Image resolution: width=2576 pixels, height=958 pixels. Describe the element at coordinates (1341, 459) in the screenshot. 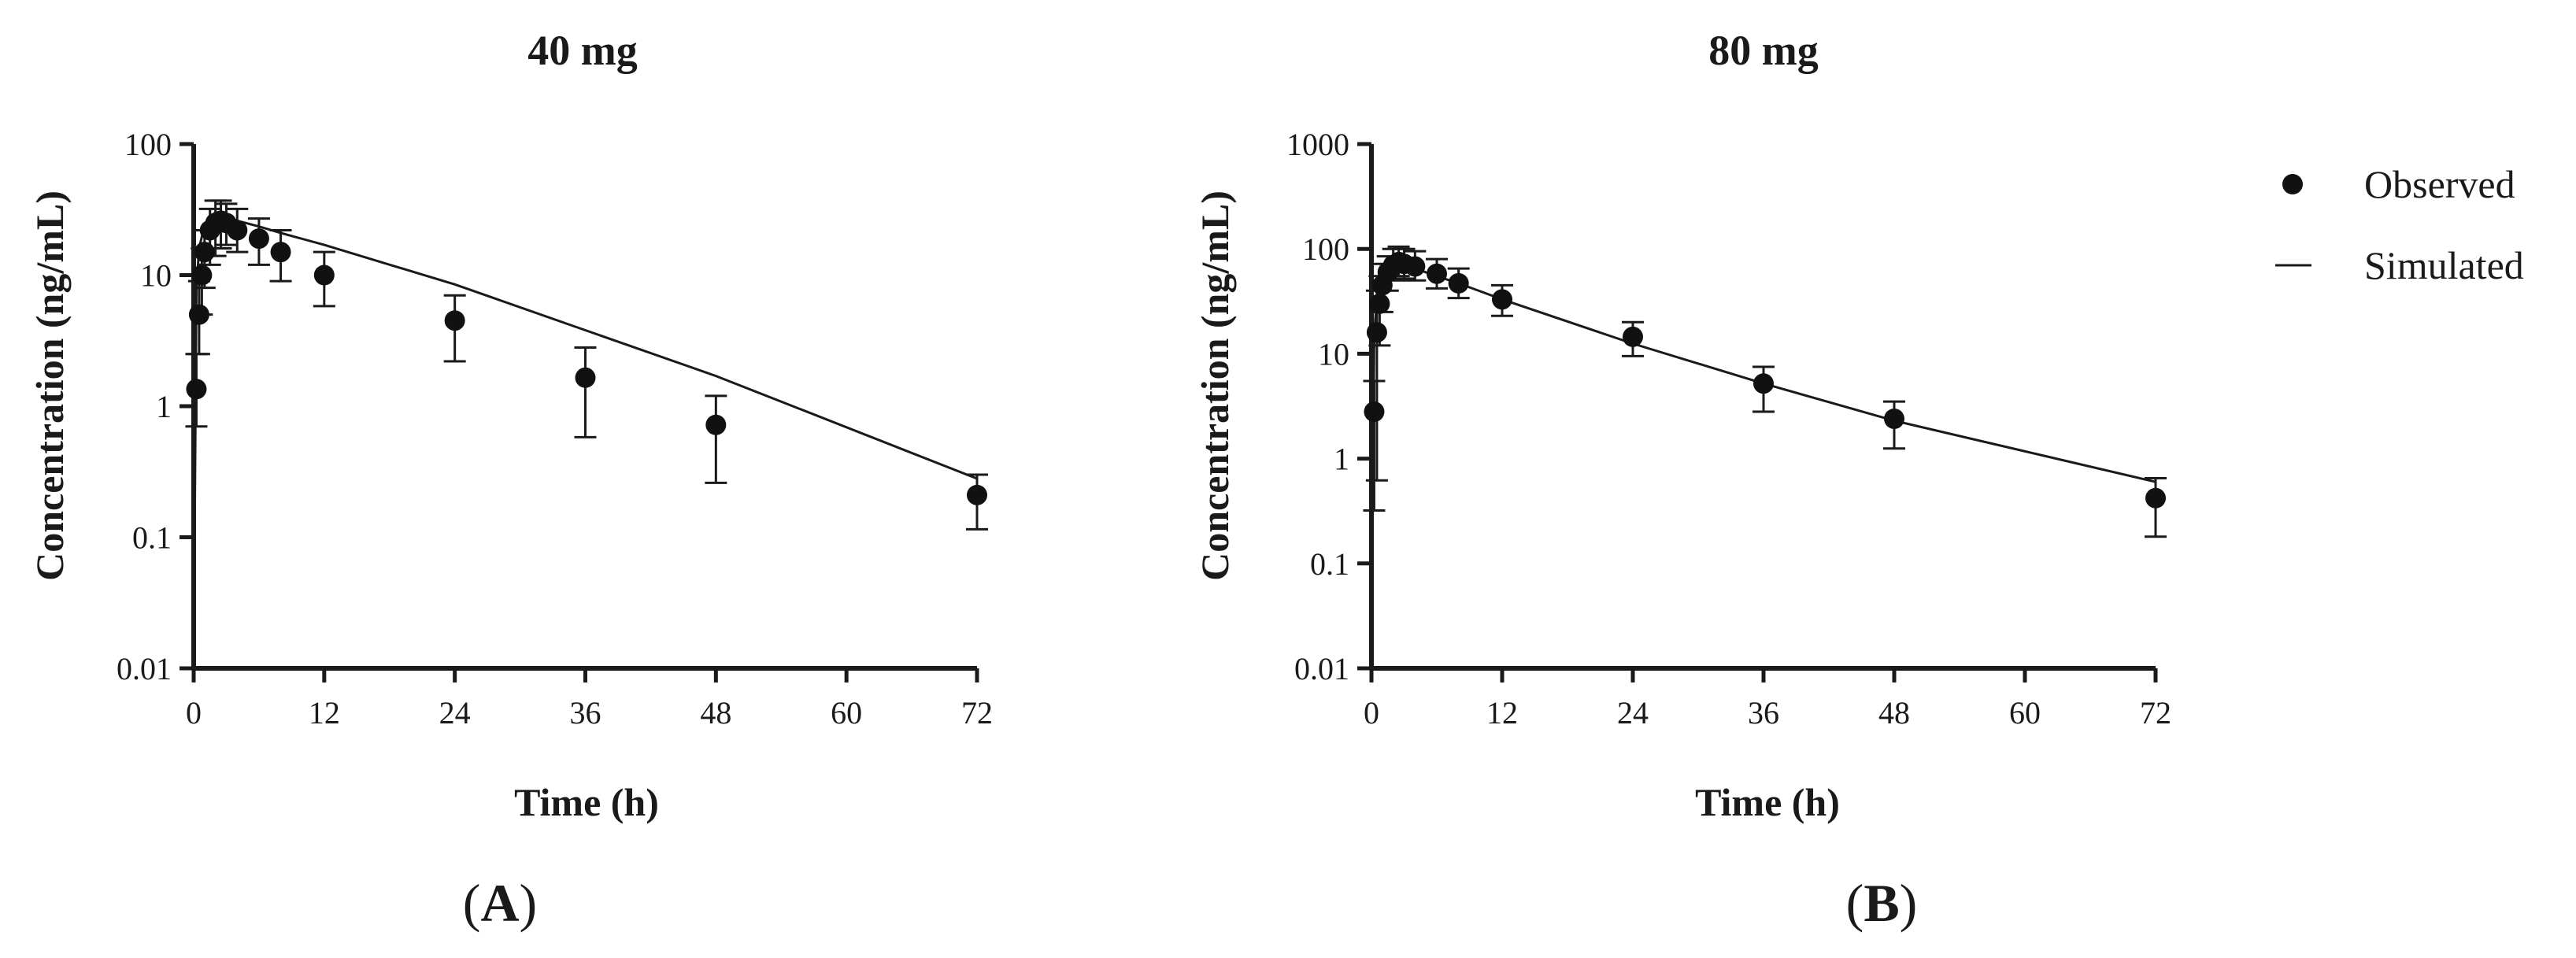

I see `panel-b-y-tick-label: 1` at that location.